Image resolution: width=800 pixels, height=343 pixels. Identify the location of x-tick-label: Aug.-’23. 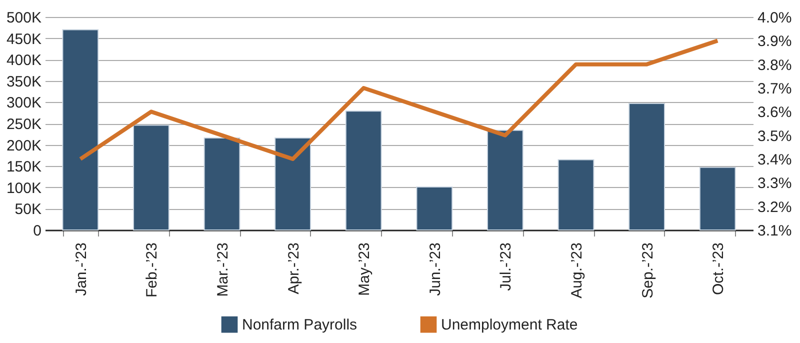
(577, 270).